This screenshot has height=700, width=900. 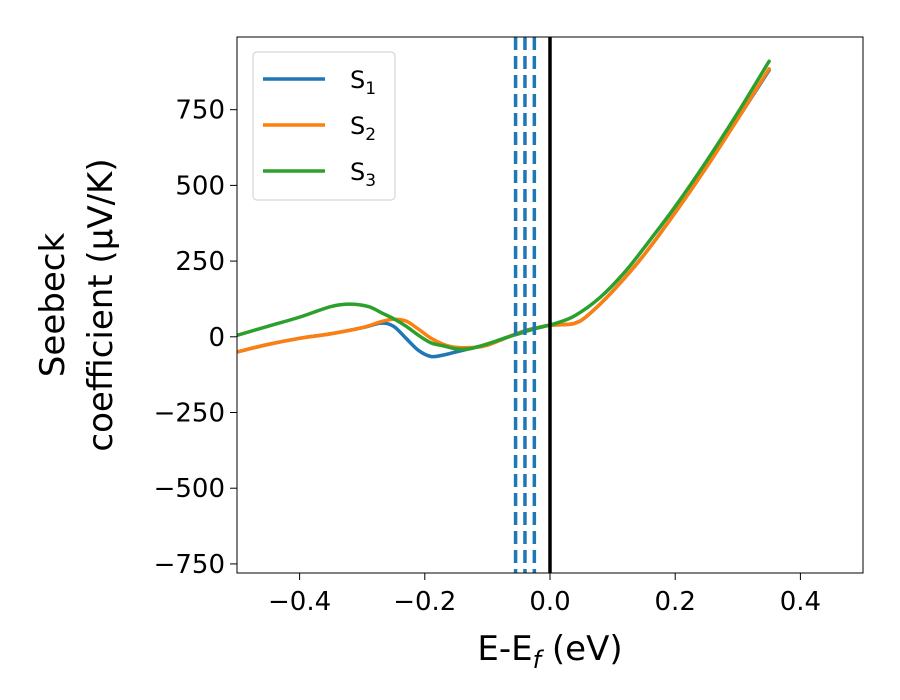 I want to click on legend-label: S2, so click(x=363, y=128).